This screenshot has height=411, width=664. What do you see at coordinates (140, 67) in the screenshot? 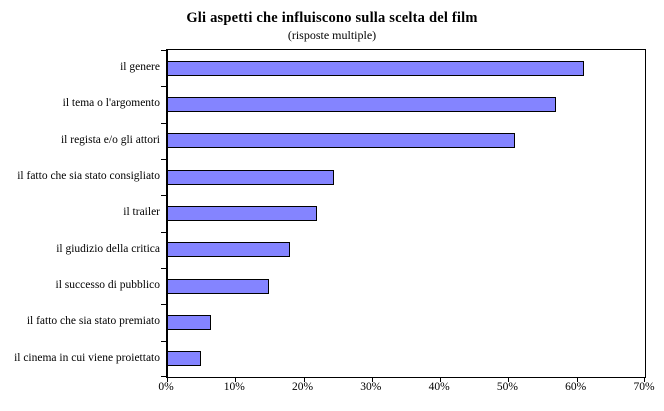
I see `category-label: il genere` at bounding box center [140, 67].